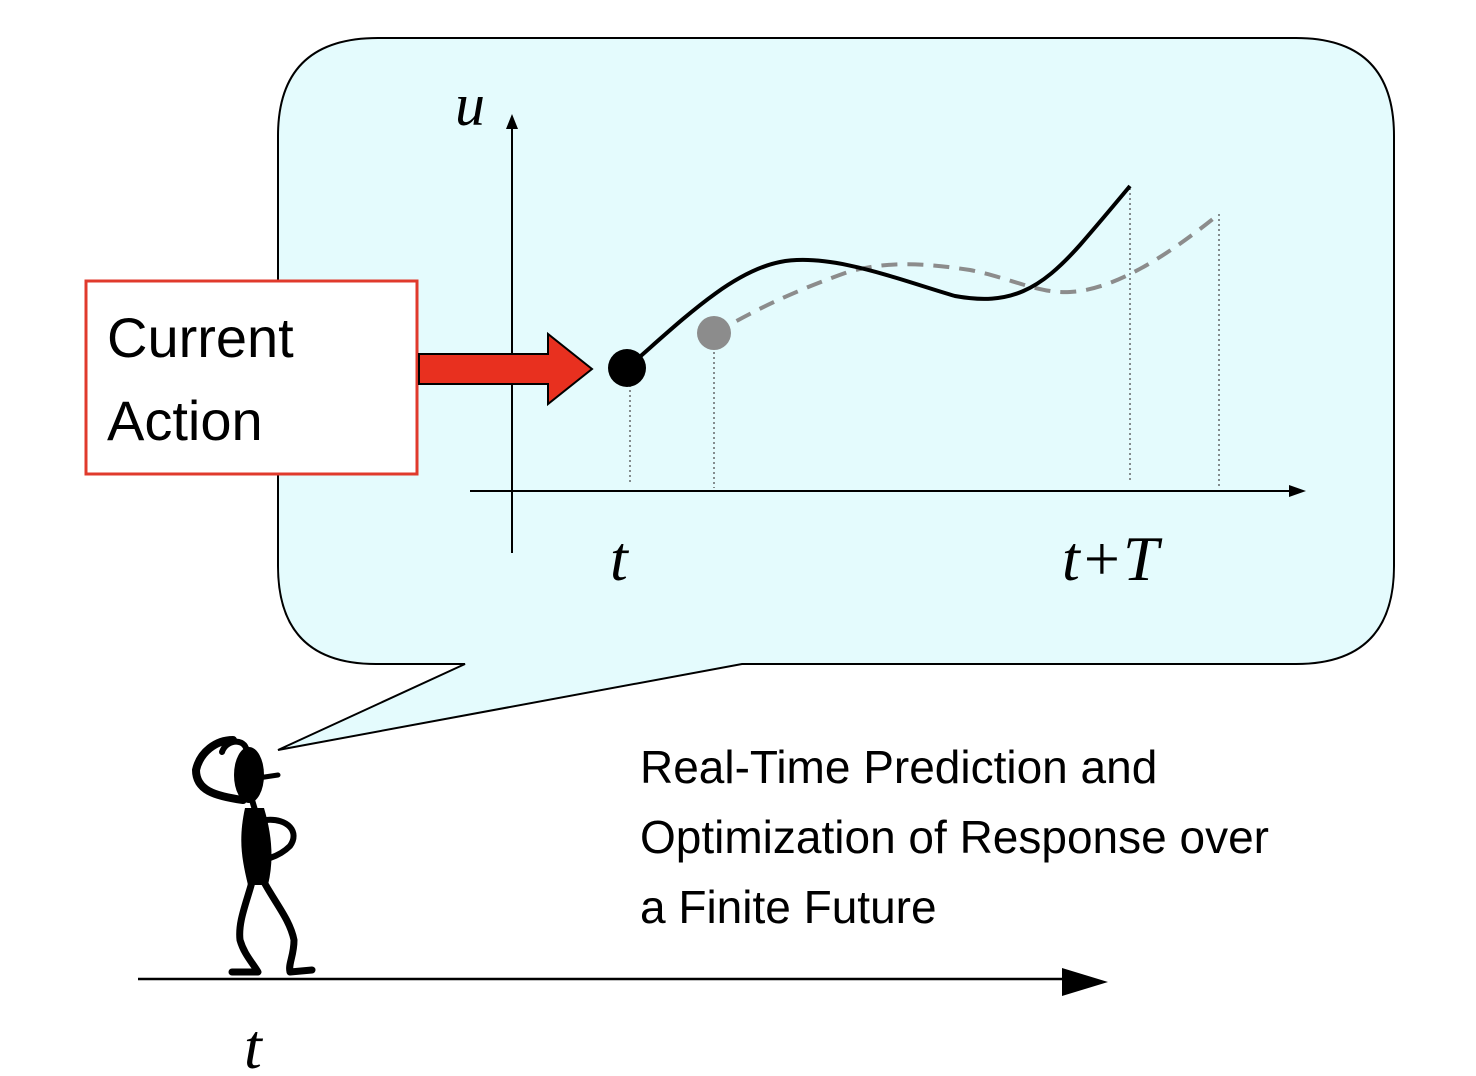  I want to click on x-tick-t: t, so click(620, 558).